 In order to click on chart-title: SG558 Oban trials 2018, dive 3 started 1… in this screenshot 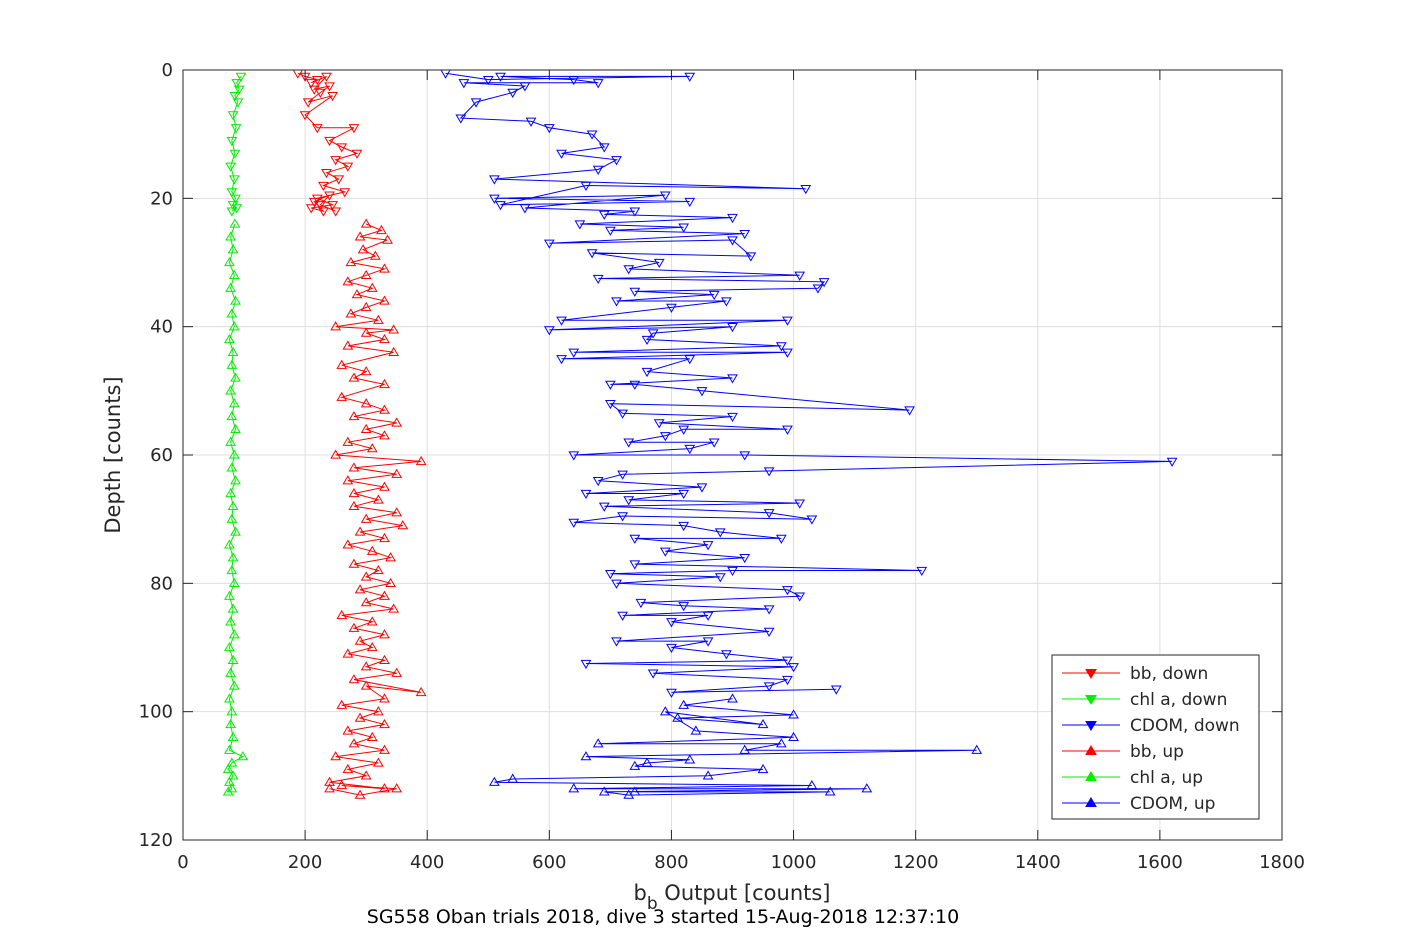, I will do `click(663, 917)`.